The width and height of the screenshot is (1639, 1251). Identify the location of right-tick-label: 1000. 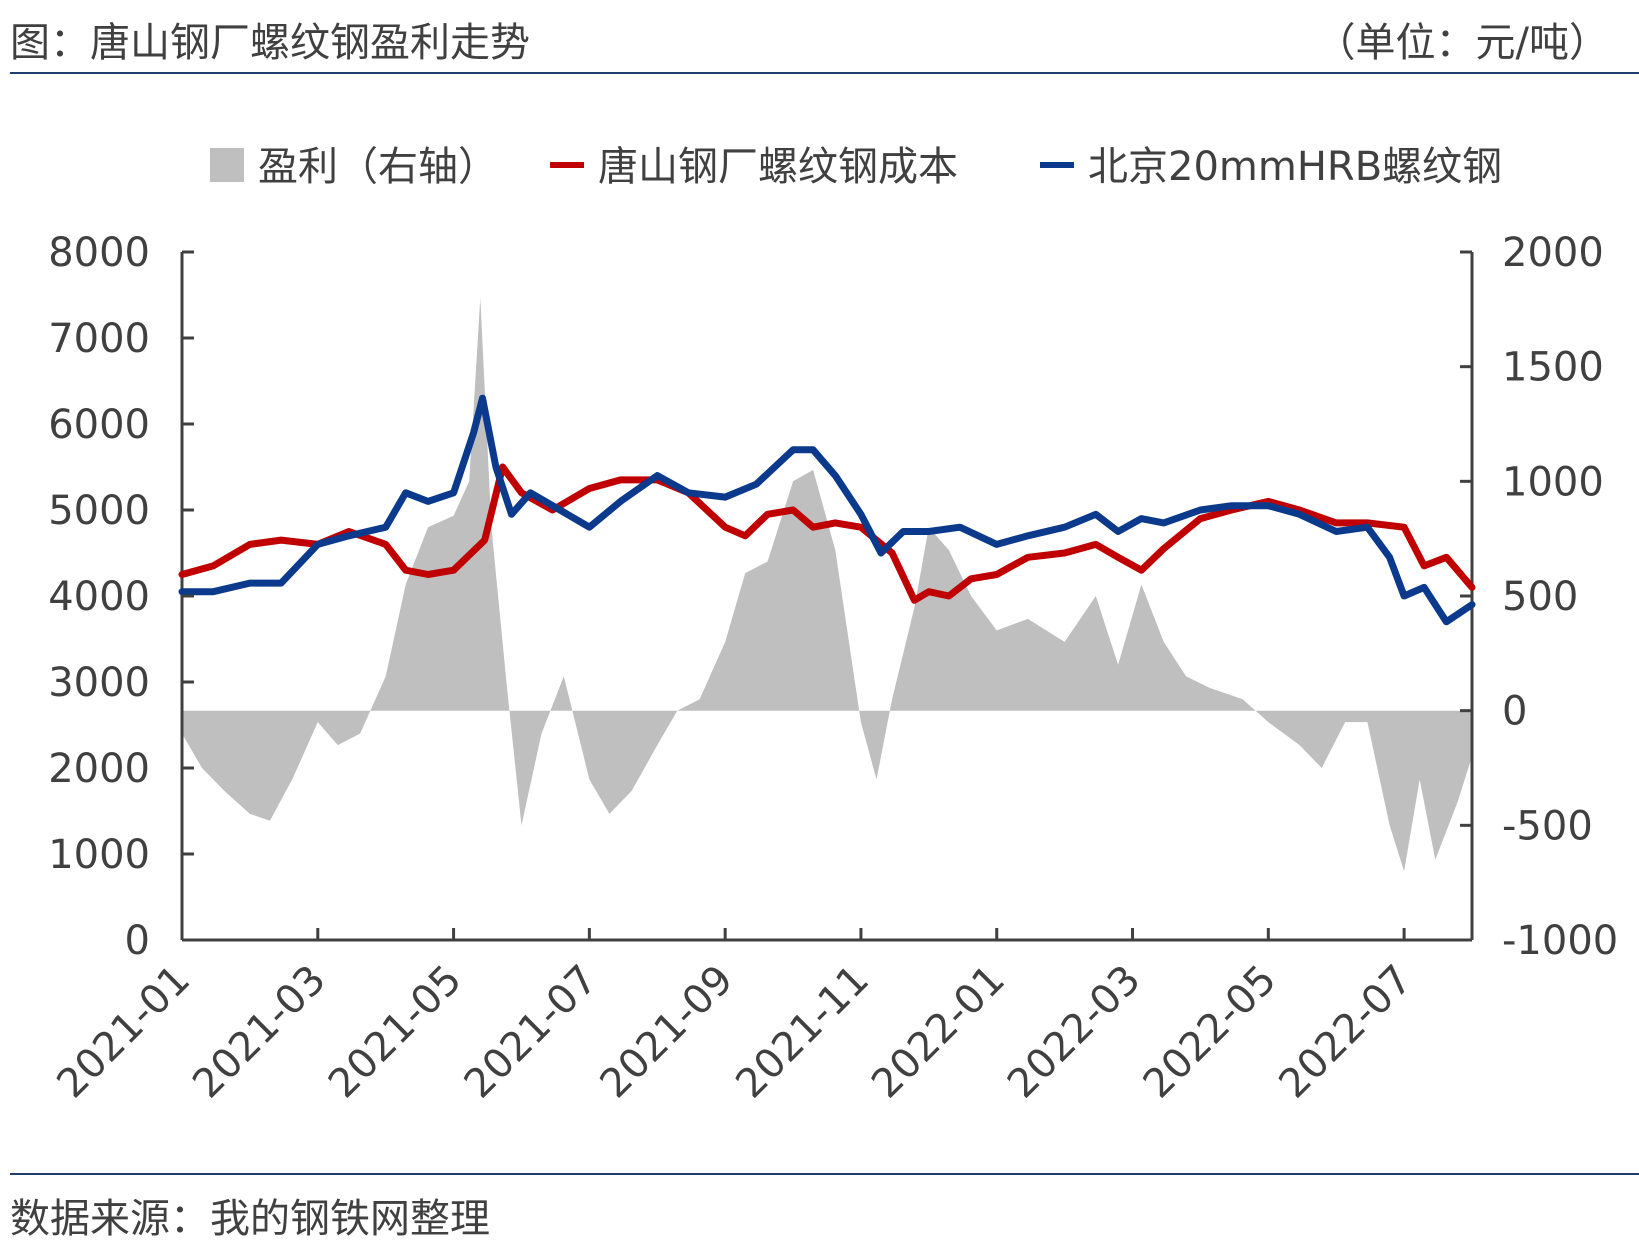
(1553, 482).